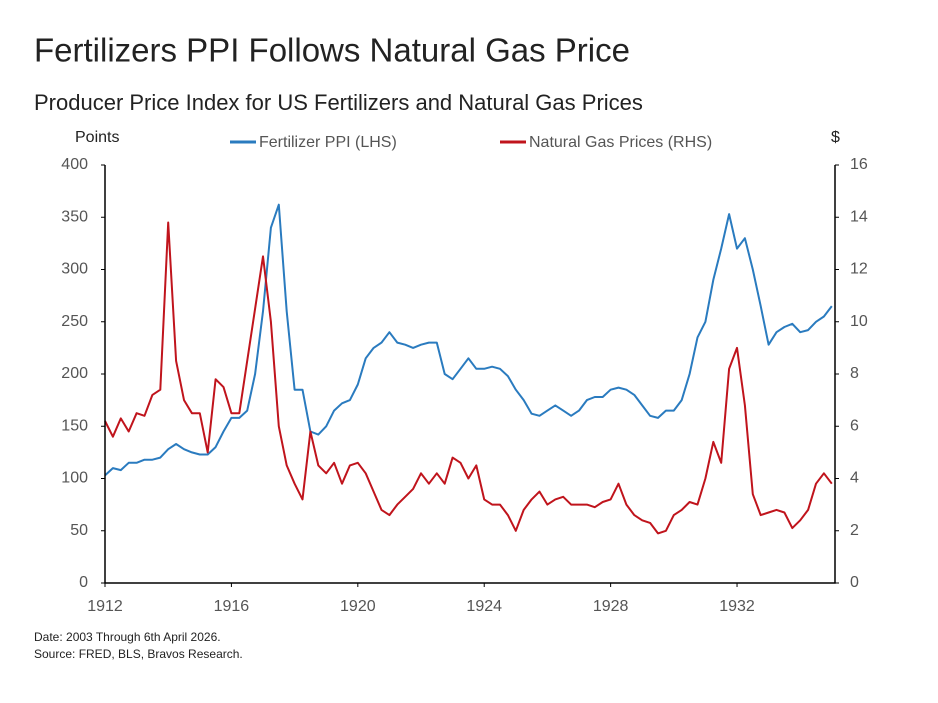 The height and width of the screenshot is (703, 938). Describe the element at coordinates (611, 606) in the screenshot. I see `x-tick-label: 1928` at that location.